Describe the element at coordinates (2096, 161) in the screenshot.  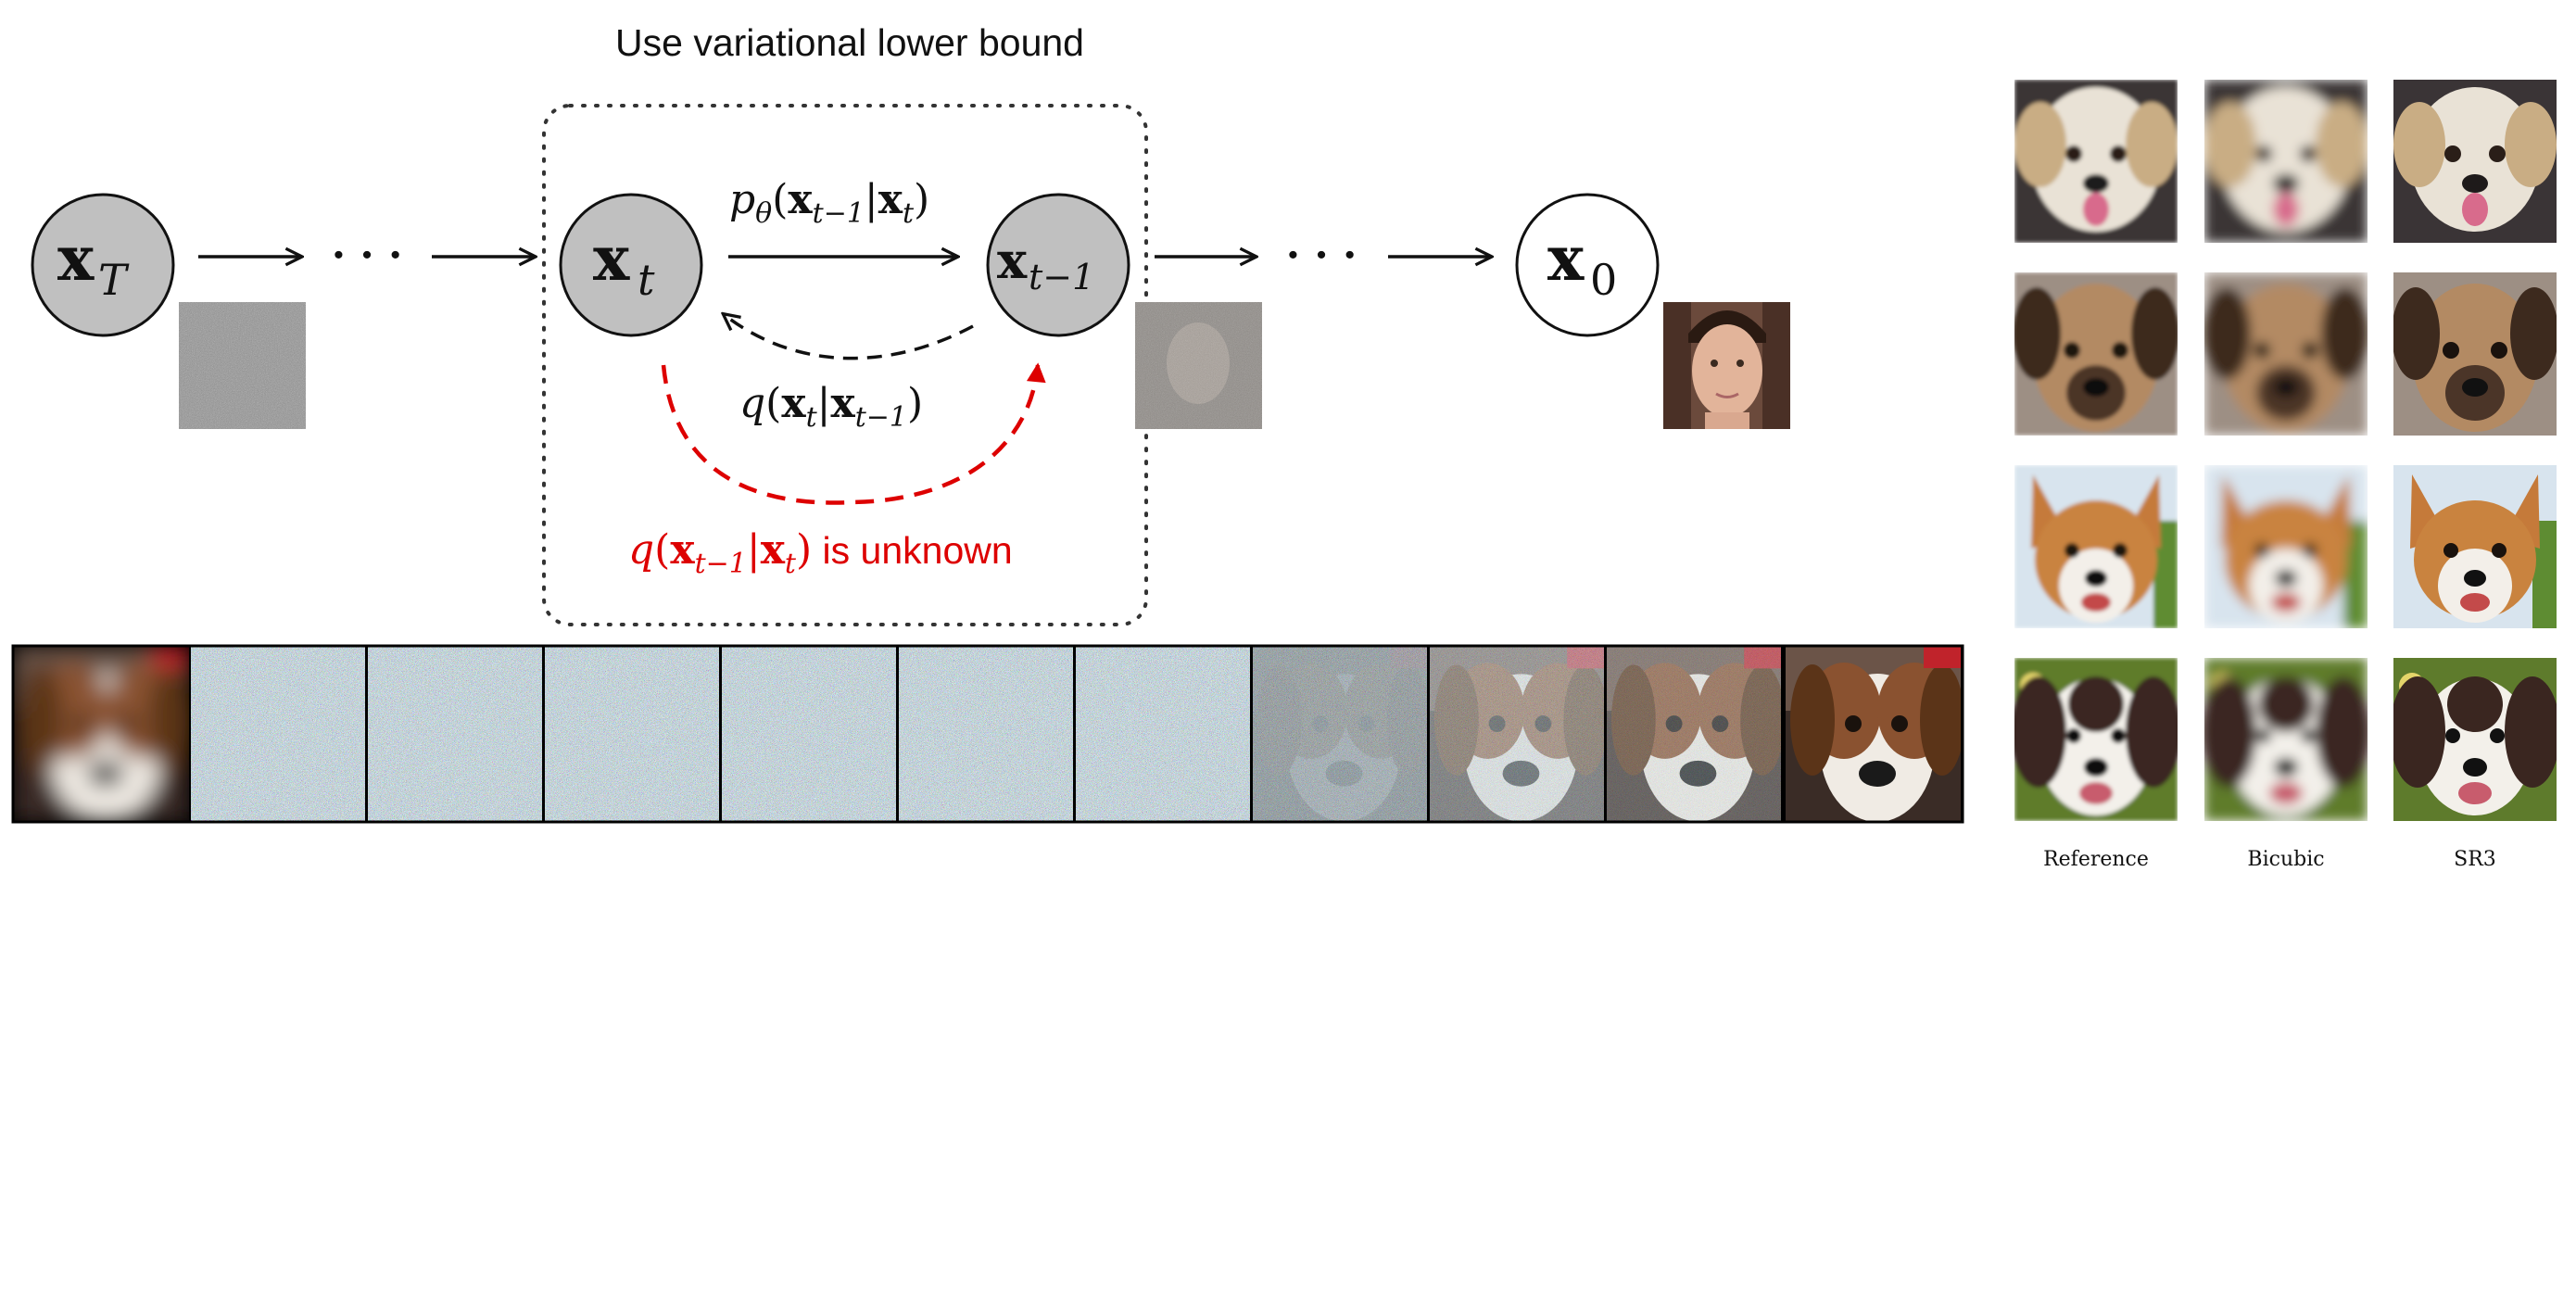
I see `sr-row1-reference` at that location.